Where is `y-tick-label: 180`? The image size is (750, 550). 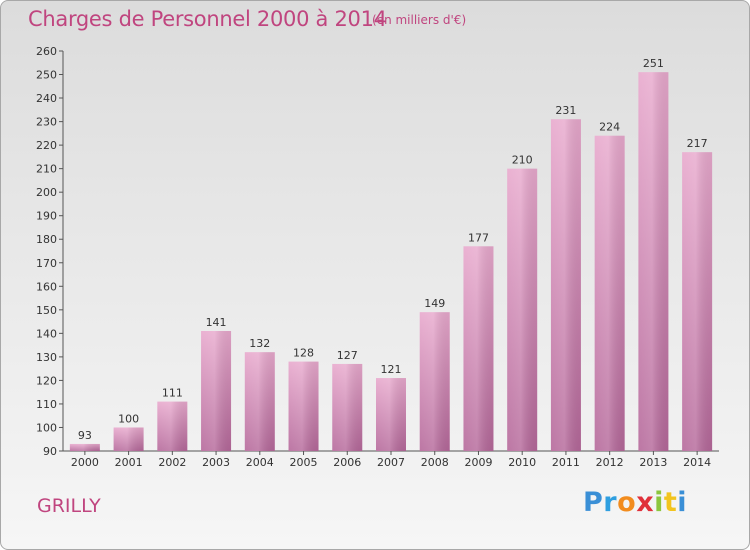 y-tick-label: 180 is located at coordinates (46, 239).